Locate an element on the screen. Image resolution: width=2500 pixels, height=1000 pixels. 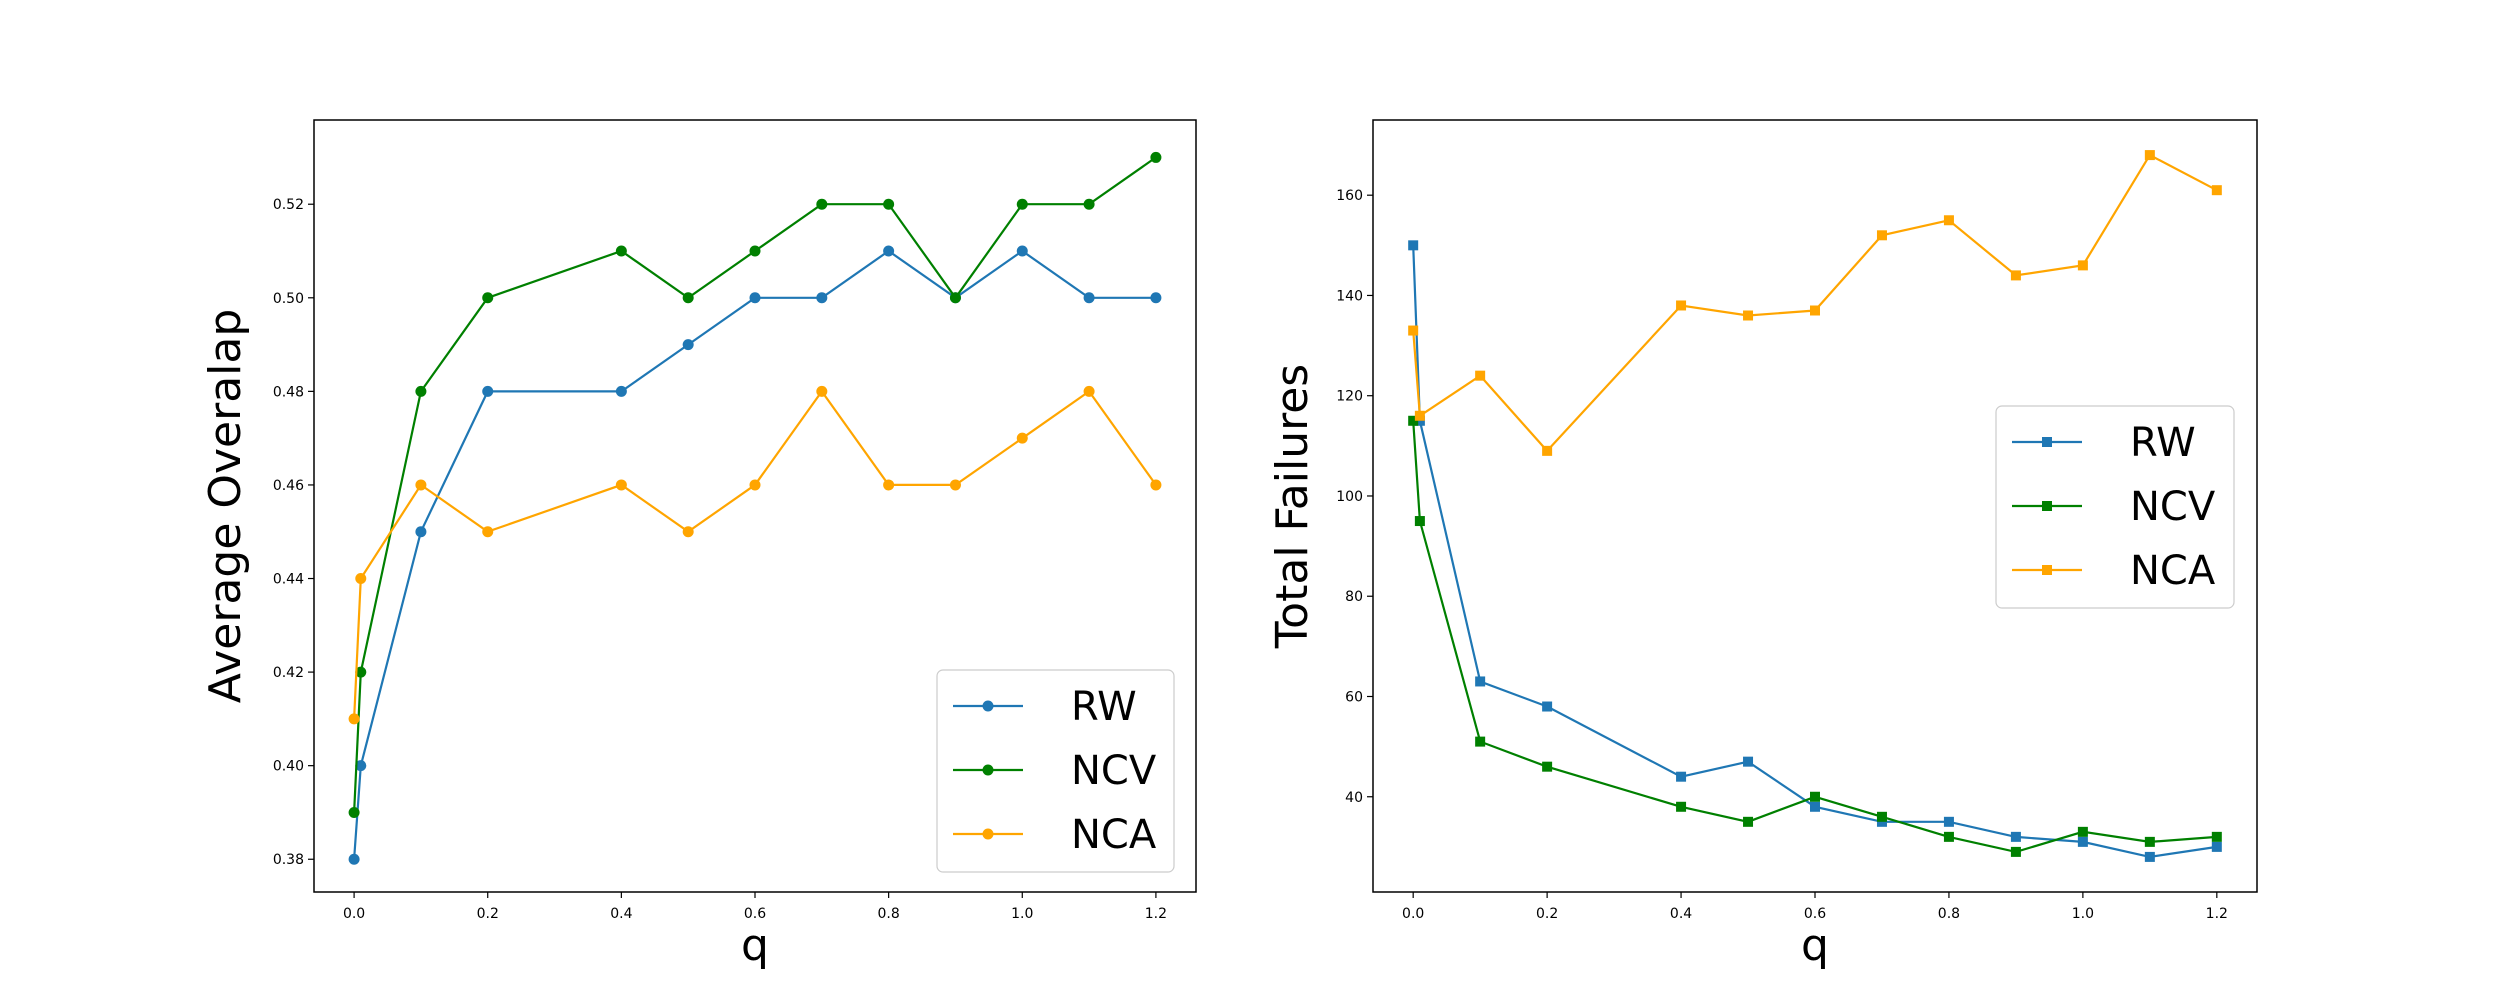
y-tick-label: 0.38 is located at coordinates (288, 860).